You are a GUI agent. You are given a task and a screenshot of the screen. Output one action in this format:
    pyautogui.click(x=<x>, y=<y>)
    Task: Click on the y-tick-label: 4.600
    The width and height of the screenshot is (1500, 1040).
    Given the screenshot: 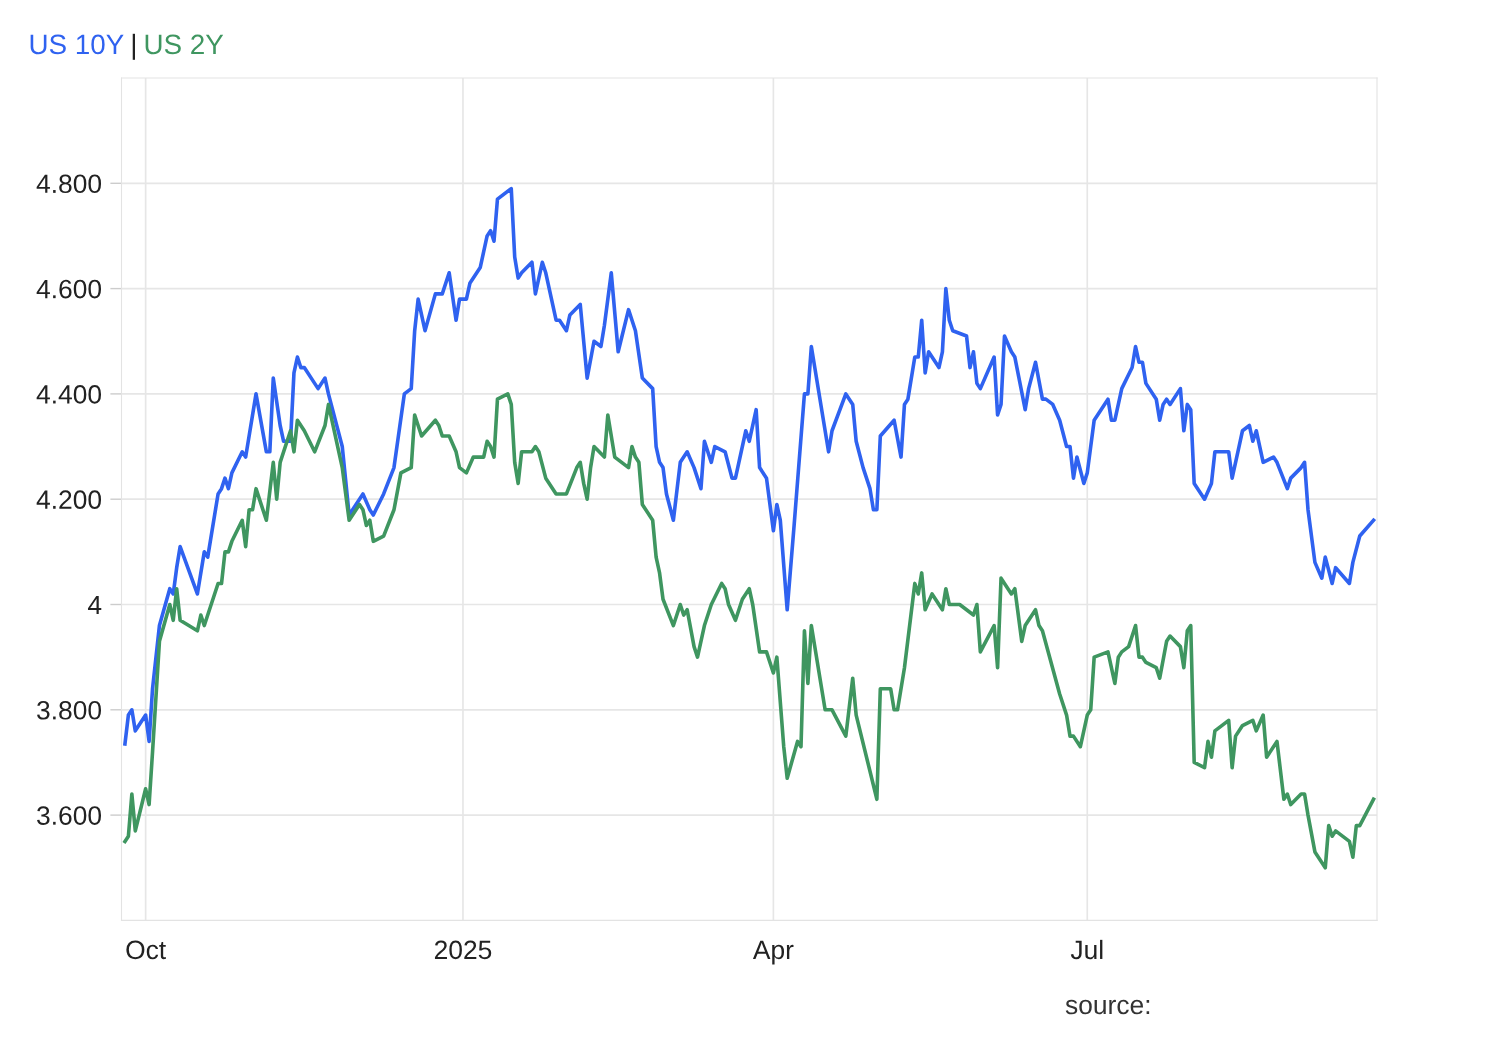 What is the action you would take?
    pyautogui.click(x=69, y=289)
    